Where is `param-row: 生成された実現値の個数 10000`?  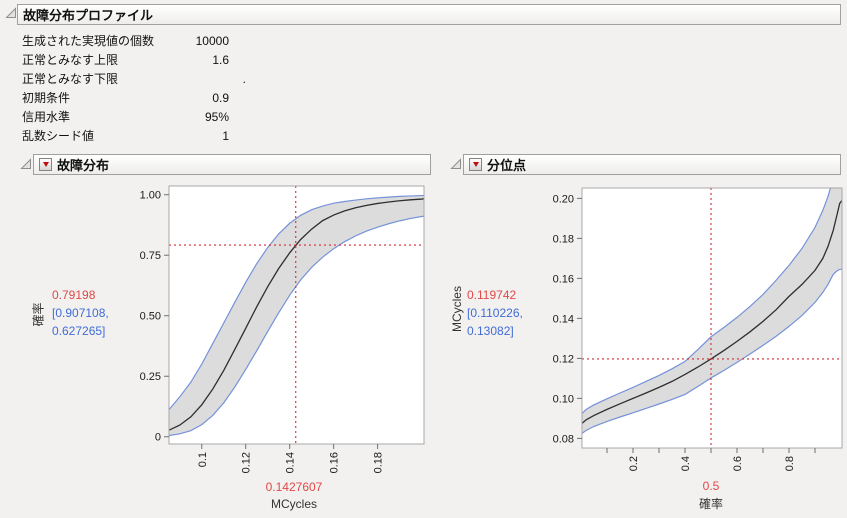
param-row: 生成された実現値の個数 10000 is located at coordinates (125, 40).